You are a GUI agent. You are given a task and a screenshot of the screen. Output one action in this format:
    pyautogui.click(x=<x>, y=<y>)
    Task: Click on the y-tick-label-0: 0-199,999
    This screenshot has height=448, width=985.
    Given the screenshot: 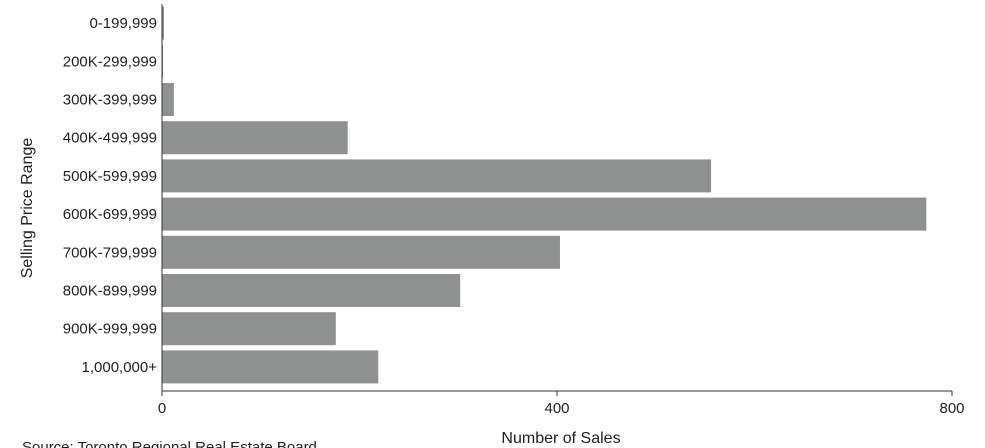 What is the action you would take?
    pyautogui.click(x=123, y=23)
    